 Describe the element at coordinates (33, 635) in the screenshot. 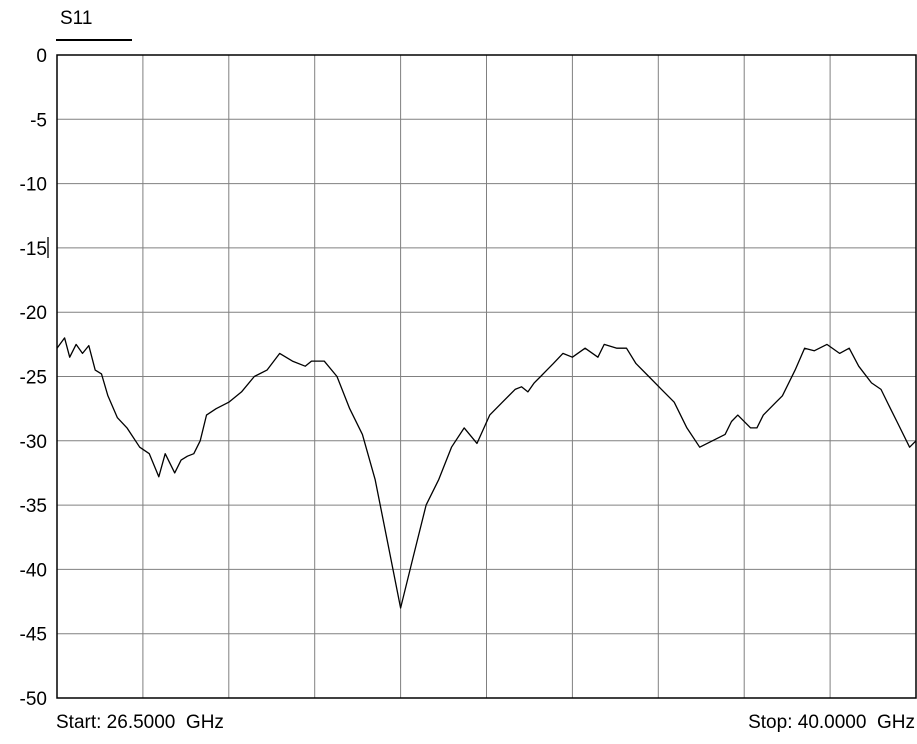

I see `y-tick-label: -45` at that location.